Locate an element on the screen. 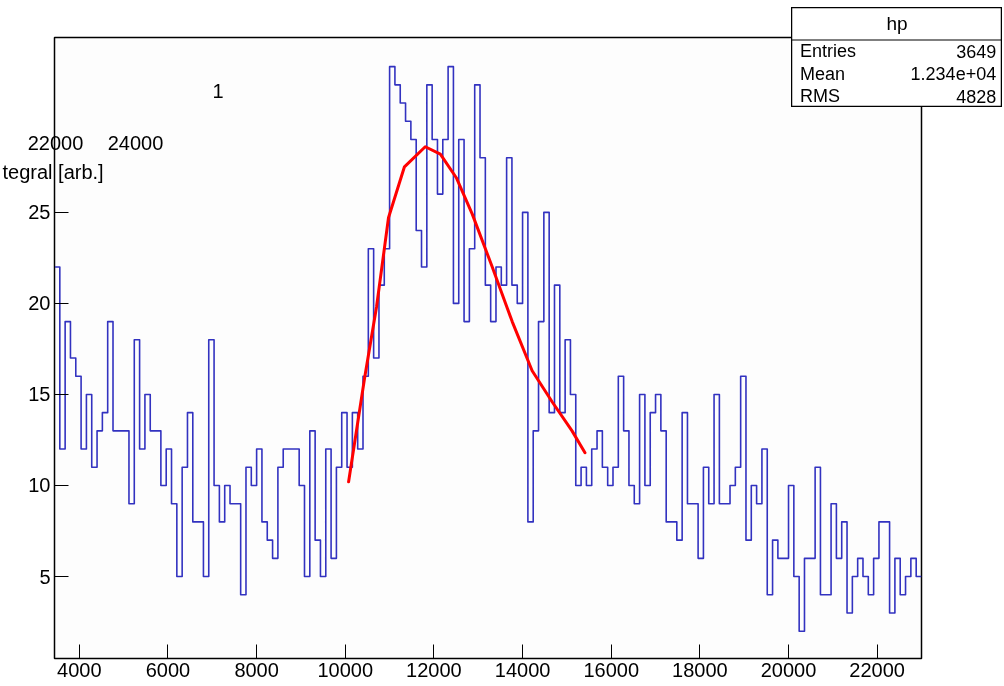  x-tick-label: 22000 is located at coordinates (877, 669).